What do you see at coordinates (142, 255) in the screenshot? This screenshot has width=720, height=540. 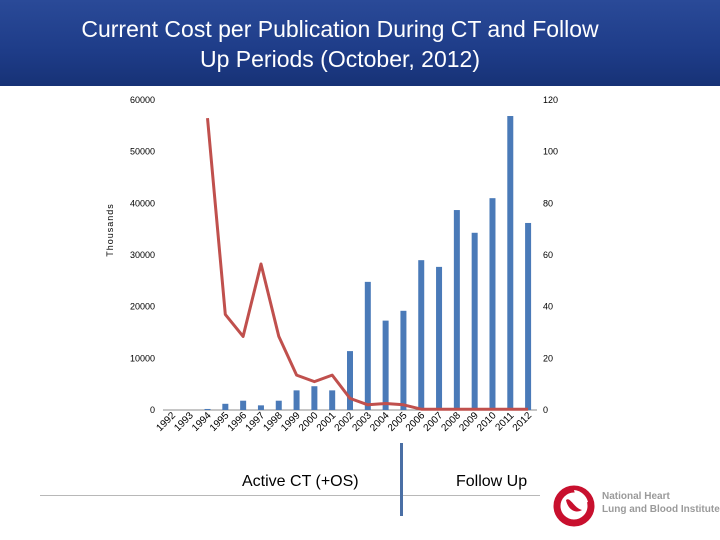 I see `y-left-tick-label: 30000` at bounding box center [142, 255].